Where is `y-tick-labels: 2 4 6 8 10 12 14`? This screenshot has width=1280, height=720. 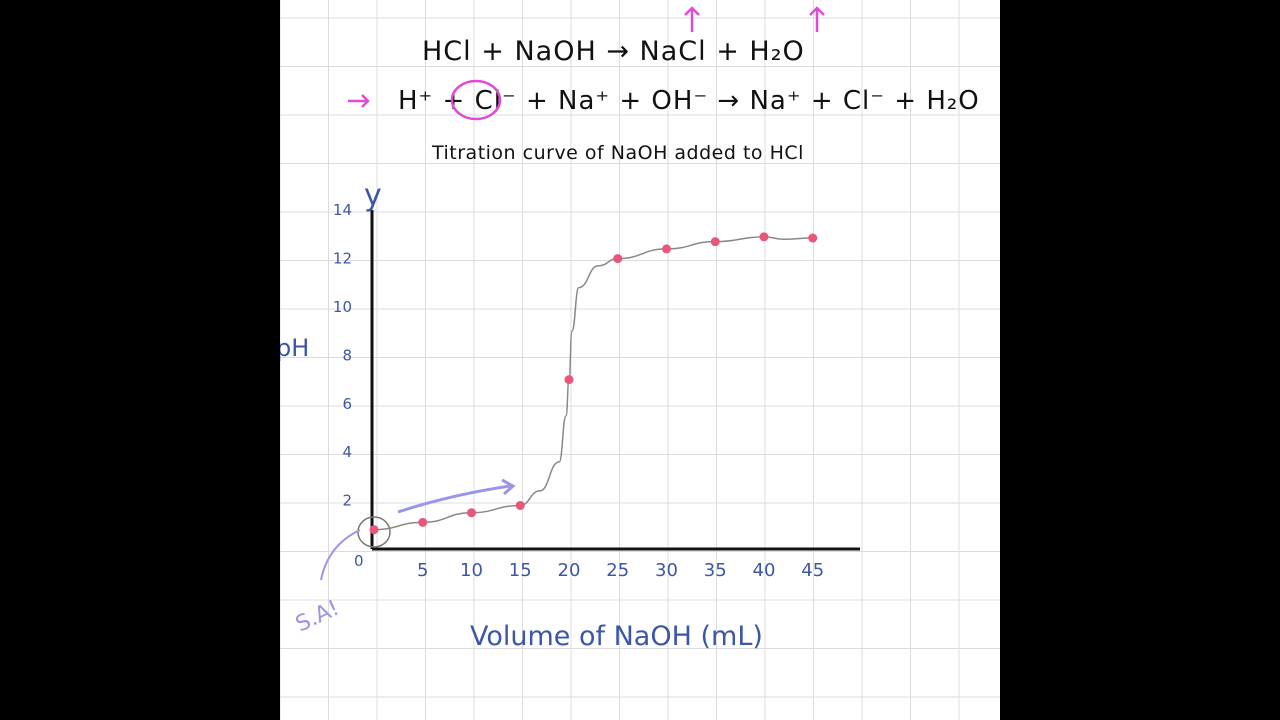 y-tick-labels: 2 4 6 8 10 12 14 is located at coordinates (342, 355).